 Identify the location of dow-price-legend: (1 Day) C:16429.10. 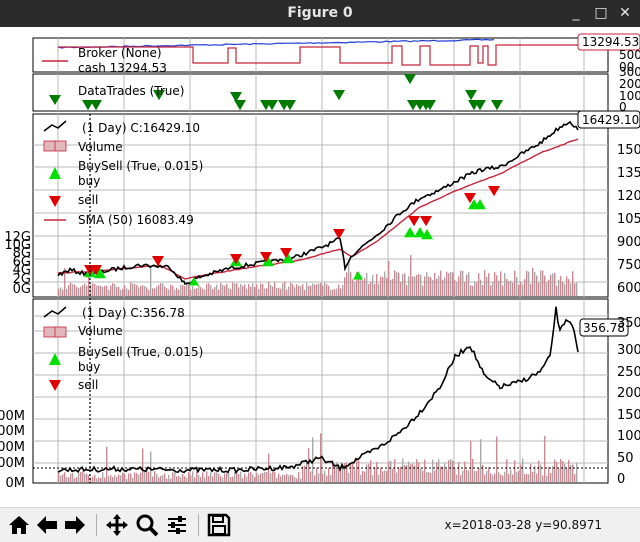
(141, 128).